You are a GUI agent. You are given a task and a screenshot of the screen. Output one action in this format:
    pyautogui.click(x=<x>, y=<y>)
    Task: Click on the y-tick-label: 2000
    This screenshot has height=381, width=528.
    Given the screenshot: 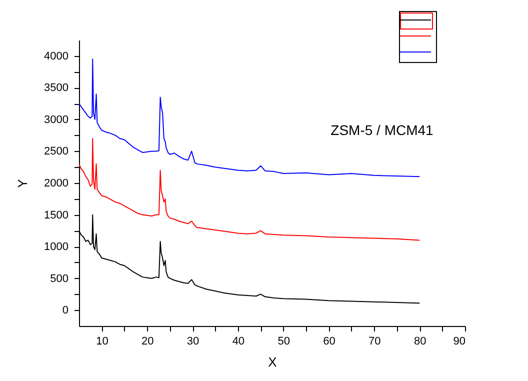 What is the action you would take?
    pyautogui.click(x=56, y=184)
    